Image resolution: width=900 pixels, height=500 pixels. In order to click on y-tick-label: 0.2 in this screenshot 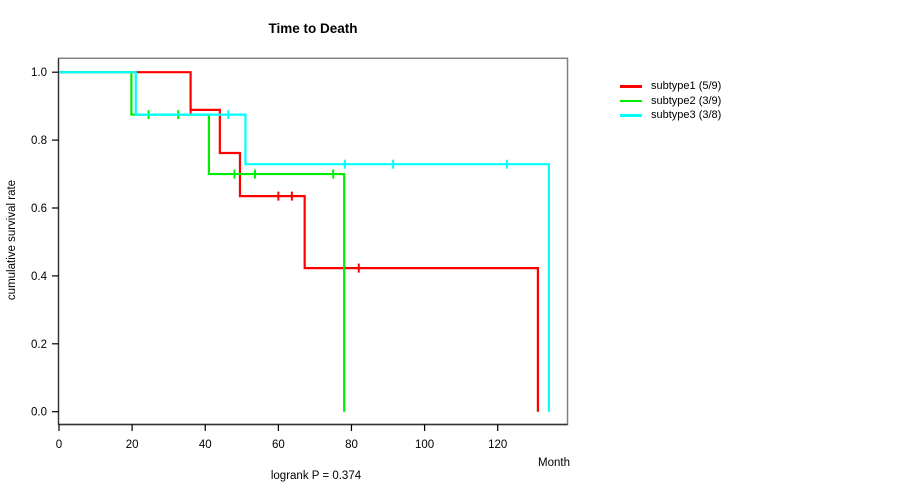, I will do `click(39, 345)`.